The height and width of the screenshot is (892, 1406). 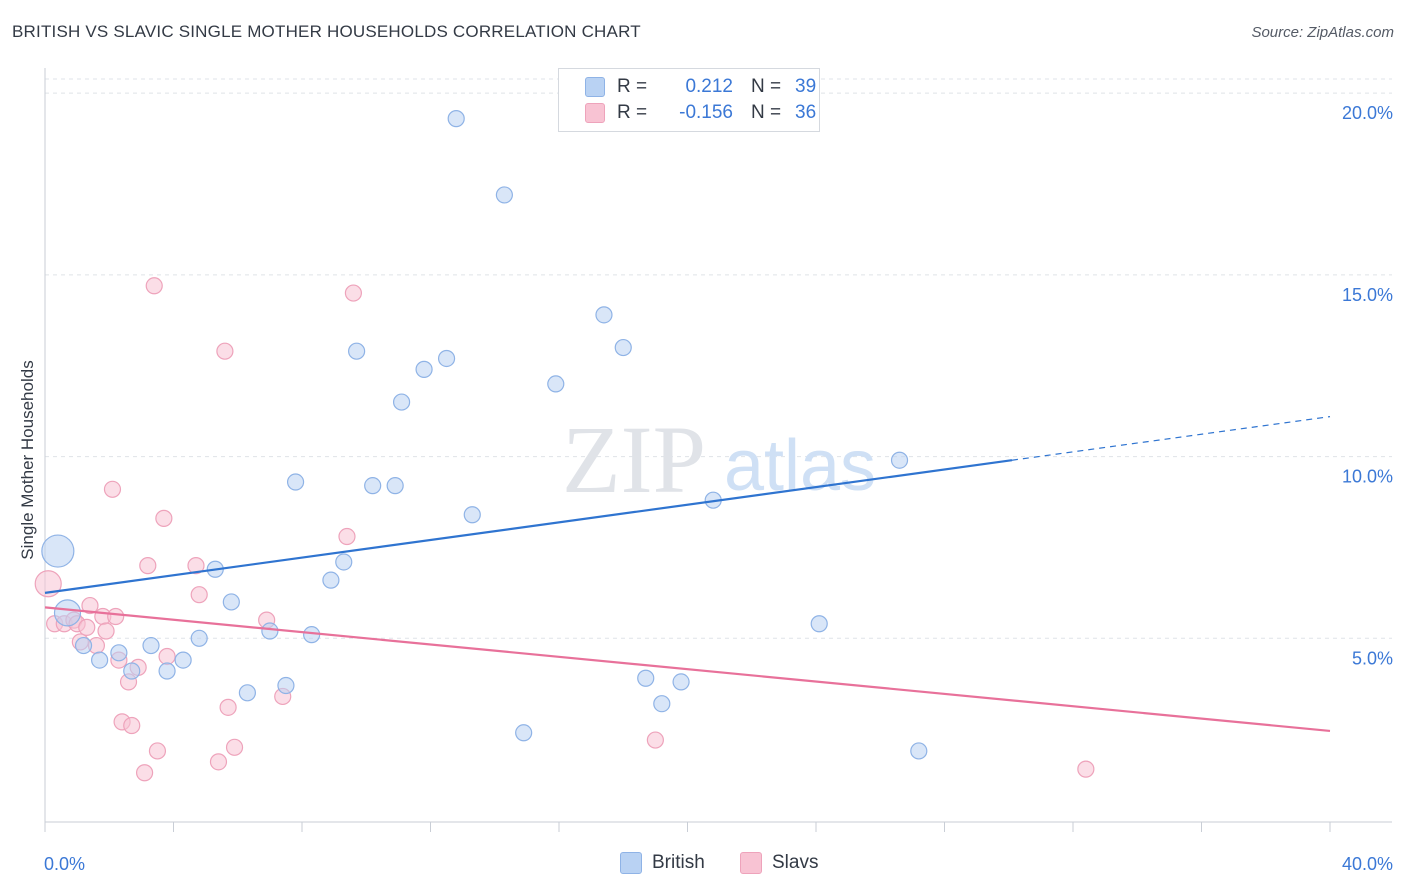 I want to click on british-swatch, so click(x=595, y=87).